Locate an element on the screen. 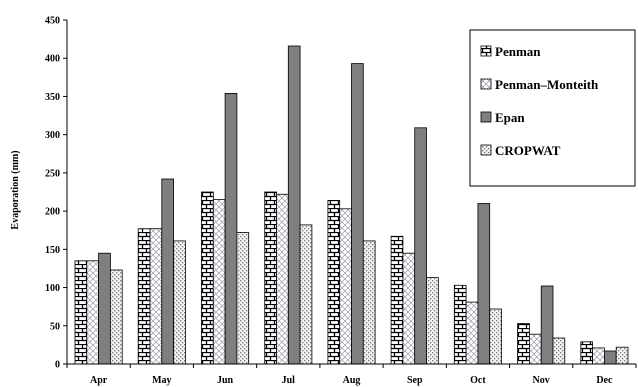 This screenshot has height=387, width=638. y-tick-label: 250 is located at coordinates (52, 173).